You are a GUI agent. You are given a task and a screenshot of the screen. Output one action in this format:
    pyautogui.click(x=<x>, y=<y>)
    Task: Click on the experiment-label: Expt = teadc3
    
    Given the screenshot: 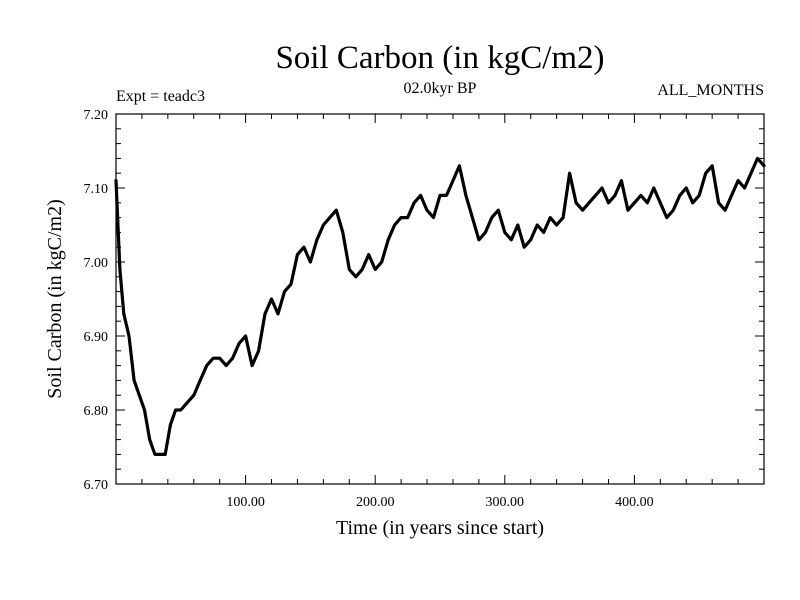 What is the action you would take?
    pyautogui.click(x=160, y=96)
    